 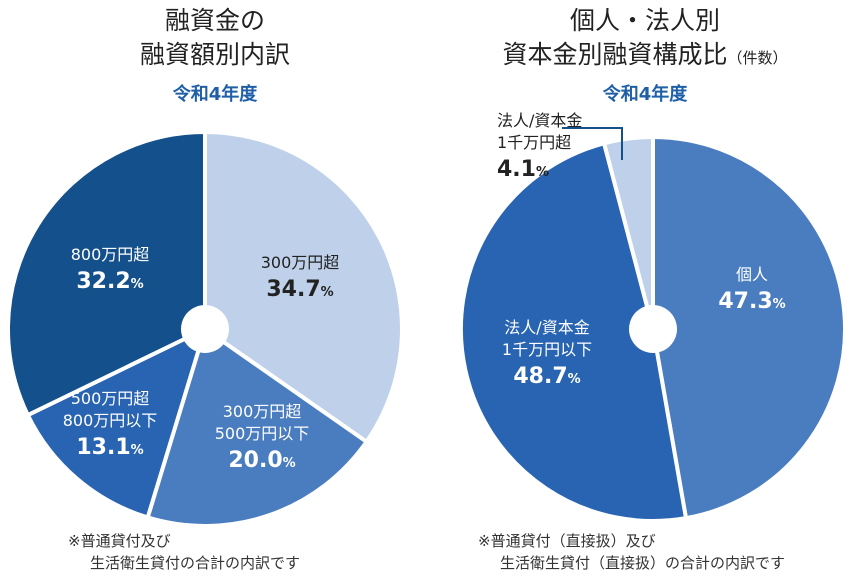 I want to click on chart-right-title-line-2-wrap: 資本金別融資構成比（件数）, so click(x=645, y=56).